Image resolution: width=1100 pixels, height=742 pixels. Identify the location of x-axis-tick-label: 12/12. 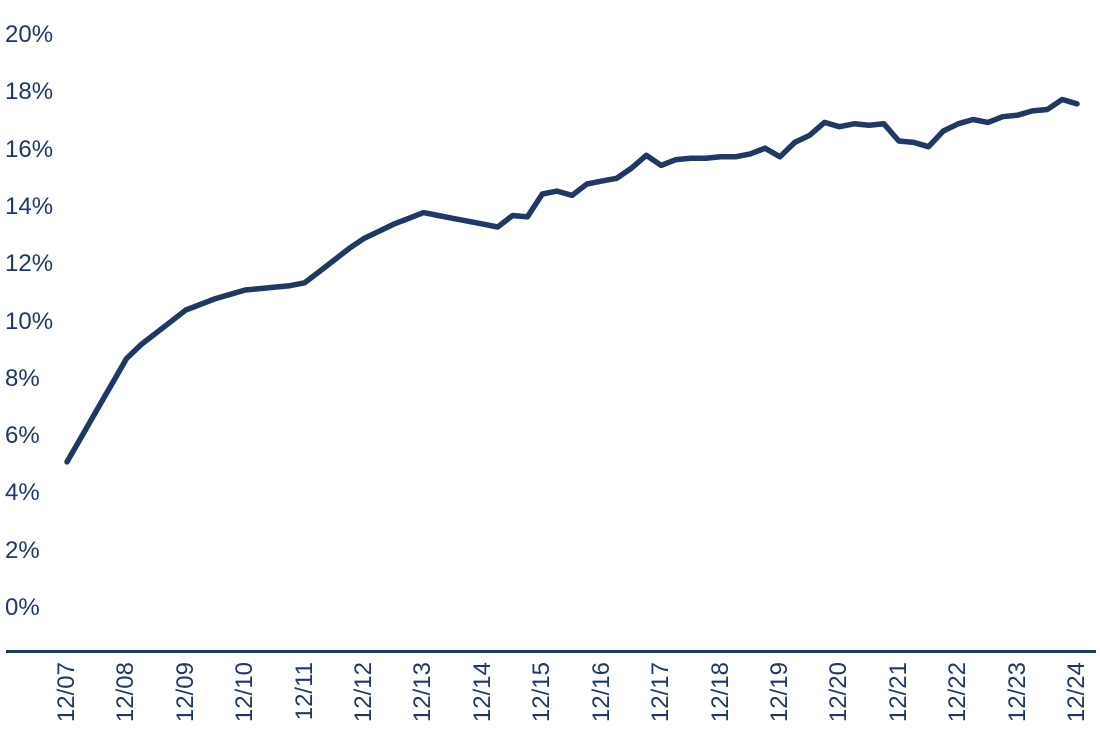
(364, 692).